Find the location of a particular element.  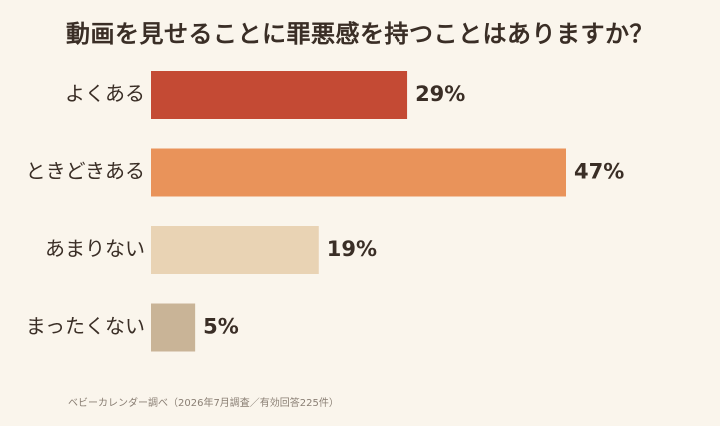

category-label: よくある is located at coordinates (105, 94).